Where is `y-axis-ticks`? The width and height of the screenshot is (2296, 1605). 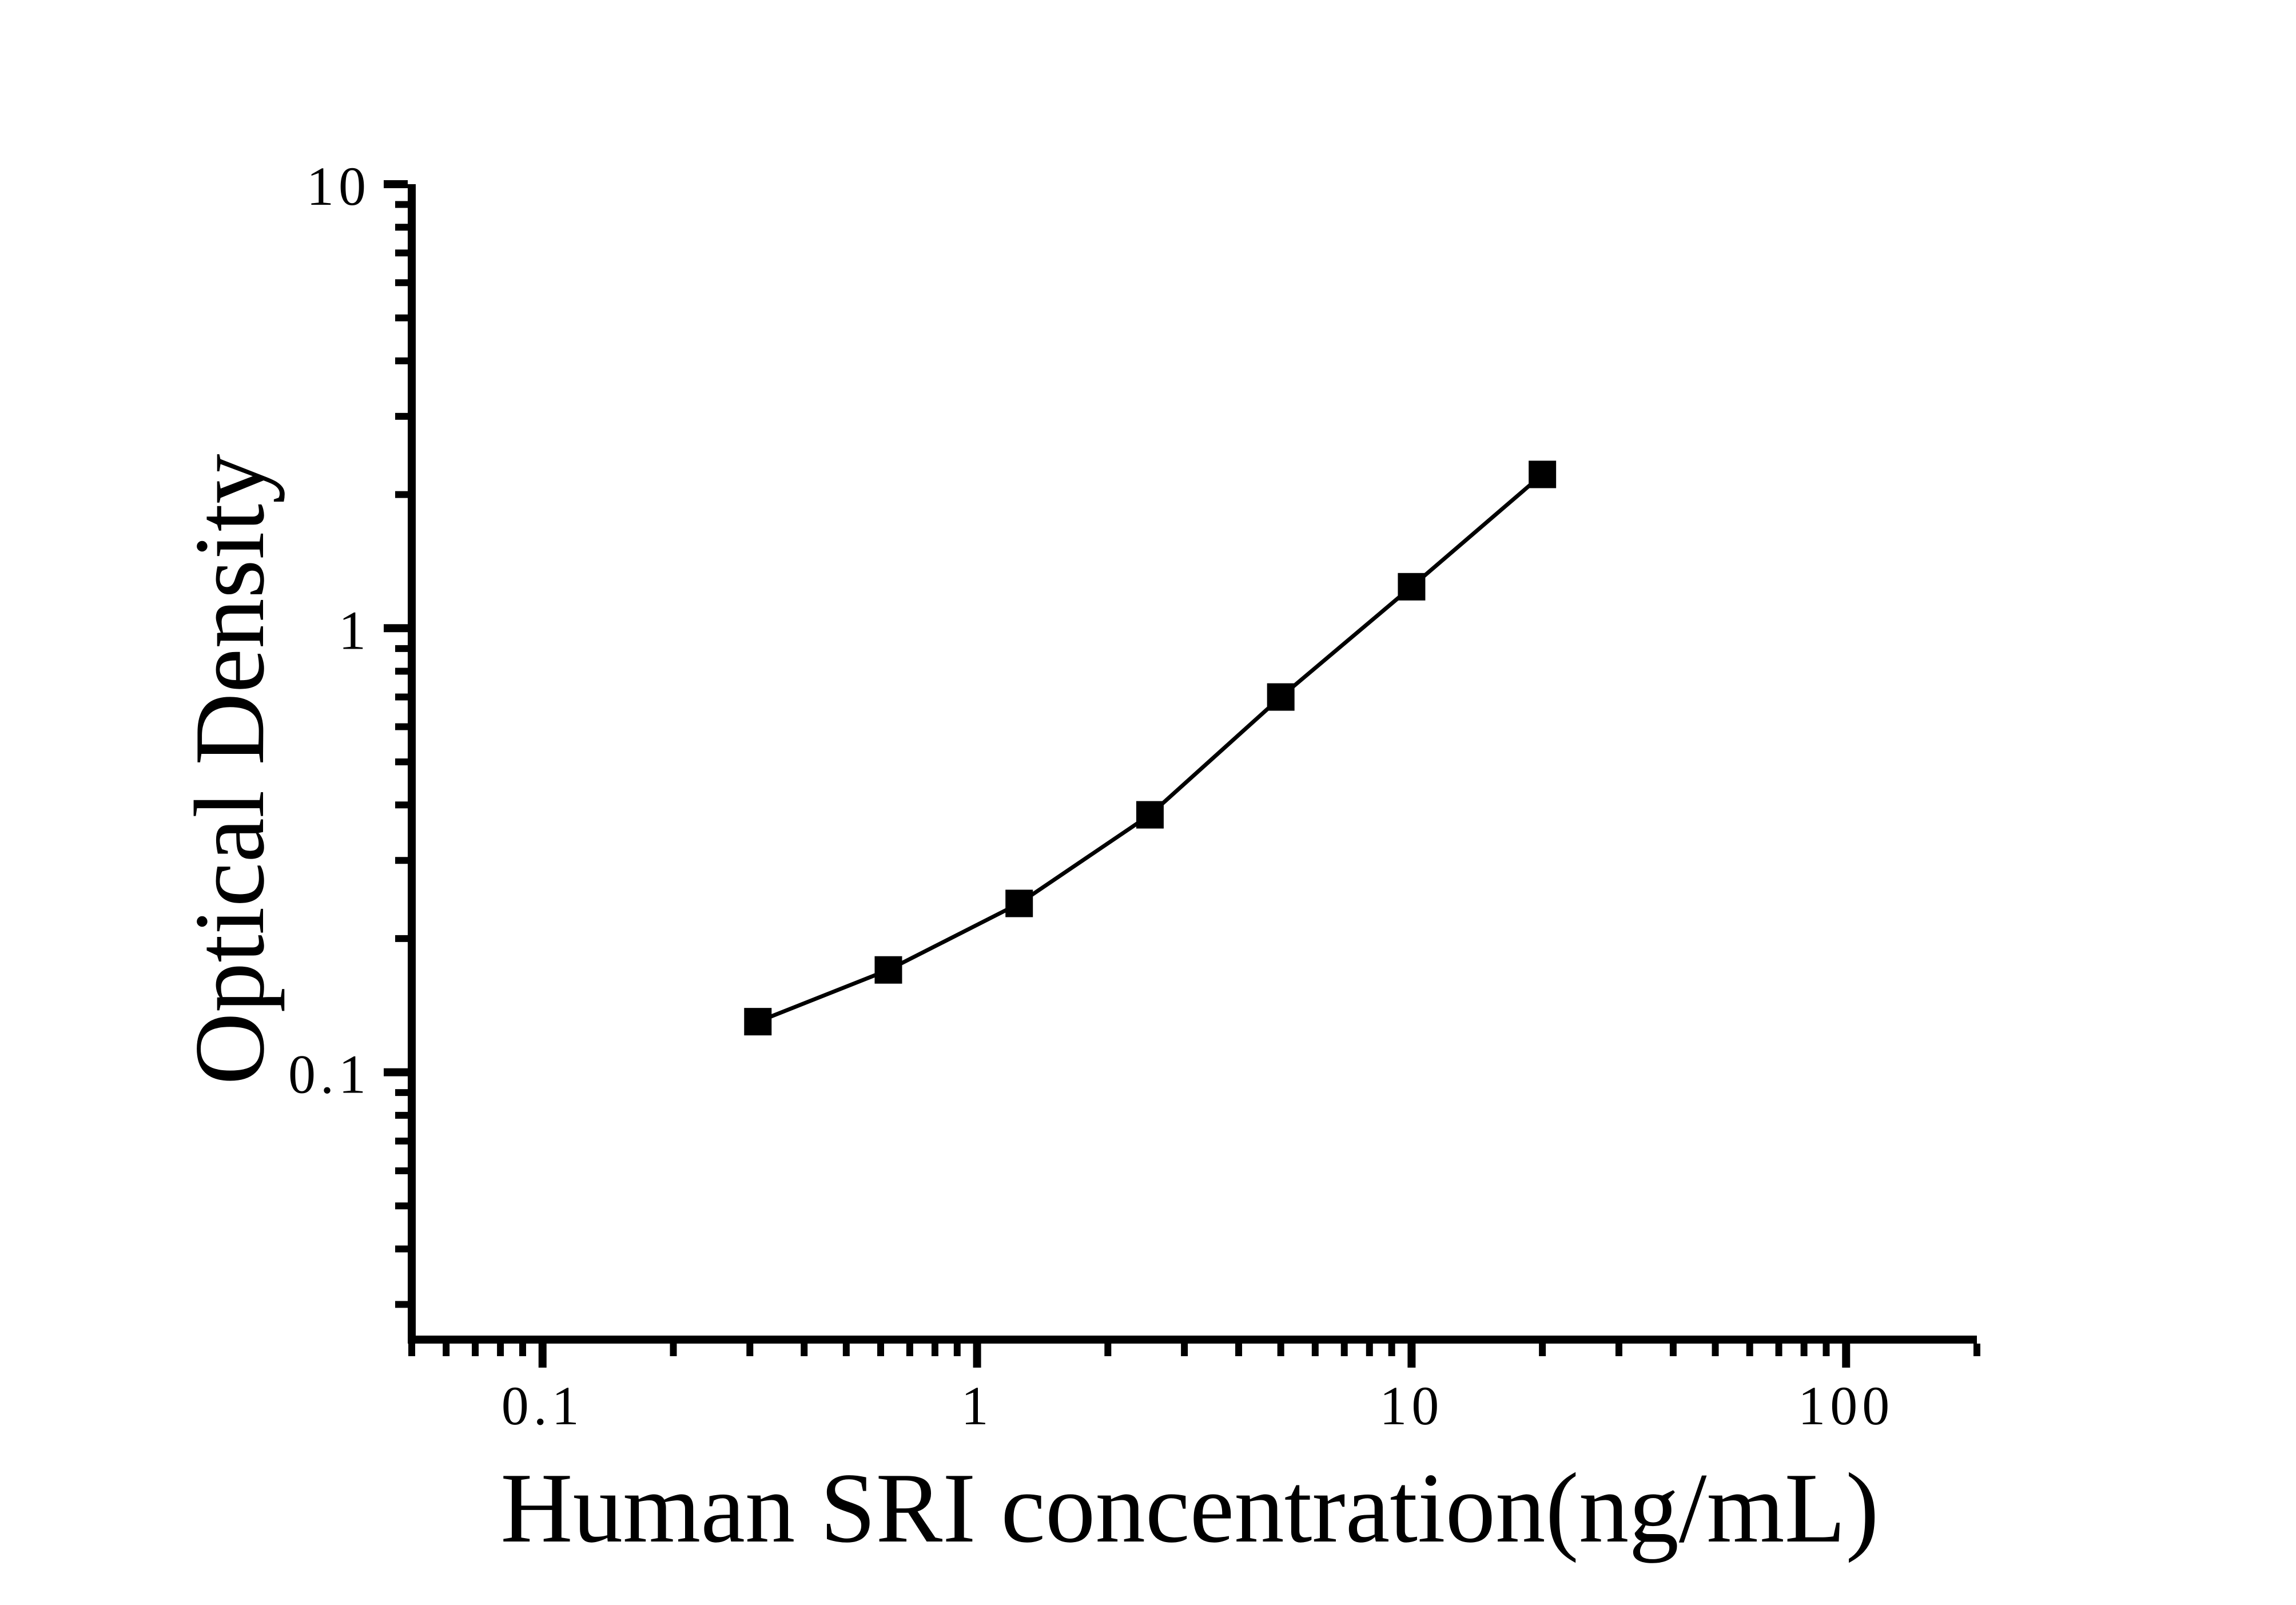 y-axis-ticks is located at coordinates (396, 744).